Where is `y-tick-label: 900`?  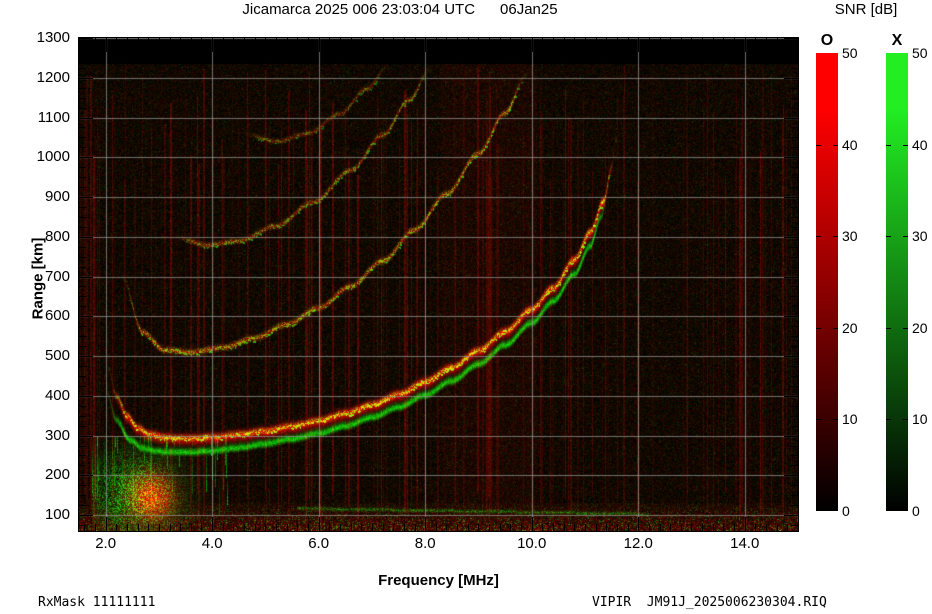
y-tick-label: 900 is located at coordinates (57, 197).